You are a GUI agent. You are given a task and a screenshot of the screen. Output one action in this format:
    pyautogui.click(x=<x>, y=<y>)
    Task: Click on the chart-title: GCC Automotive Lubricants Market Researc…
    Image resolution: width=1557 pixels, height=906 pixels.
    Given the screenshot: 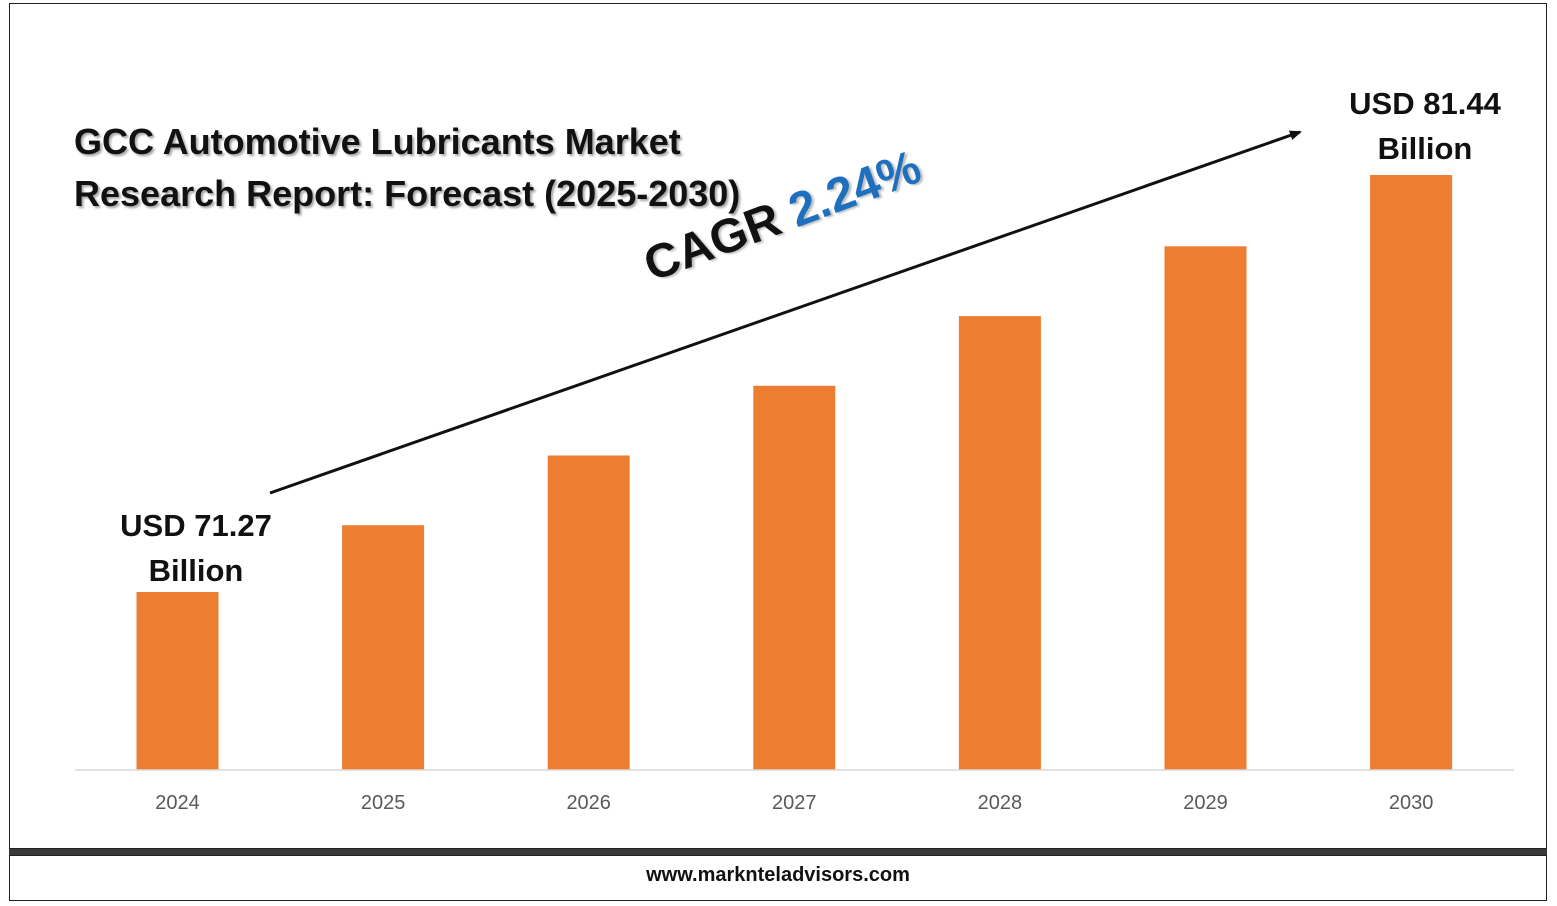 What is the action you would take?
    pyautogui.click(x=407, y=168)
    